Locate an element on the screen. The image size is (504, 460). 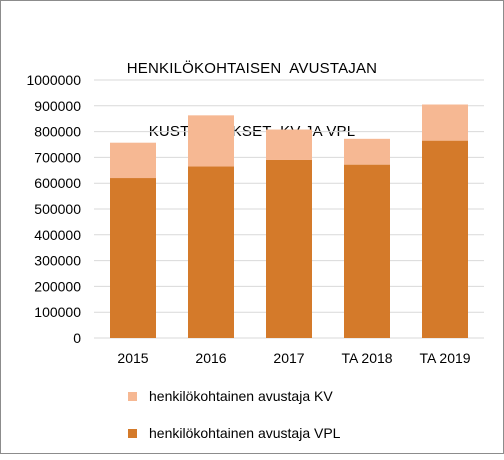
y-tick-label: 100000 is located at coordinates (57, 312).